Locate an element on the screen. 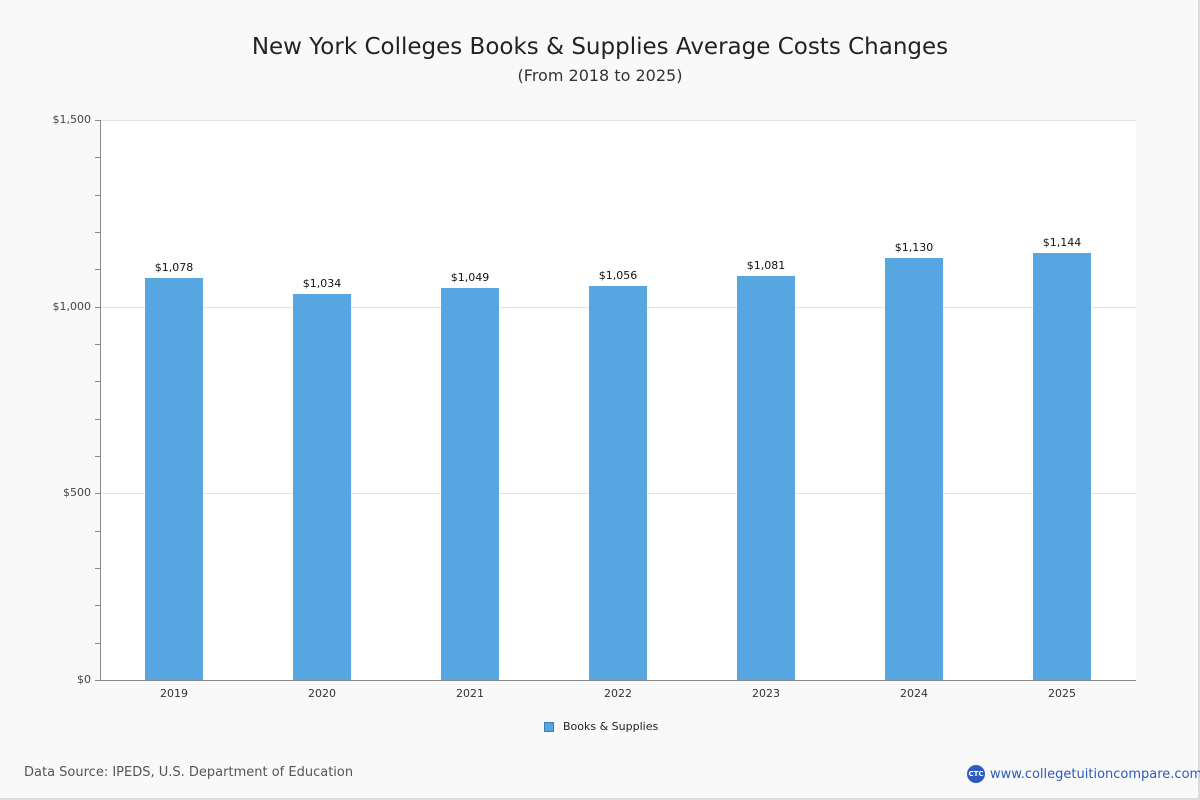 This screenshot has height=800, width=1200. brand-logo-icon: CTC is located at coordinates (976, 774).